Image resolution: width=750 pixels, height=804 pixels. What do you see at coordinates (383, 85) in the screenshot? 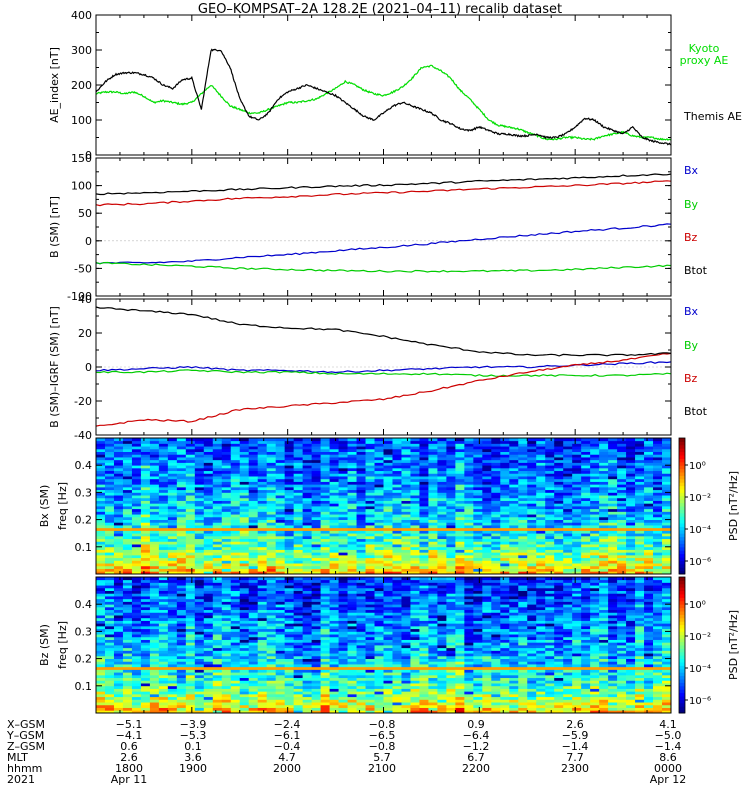
I see `plot-frame` at bounding box center [383, 85].